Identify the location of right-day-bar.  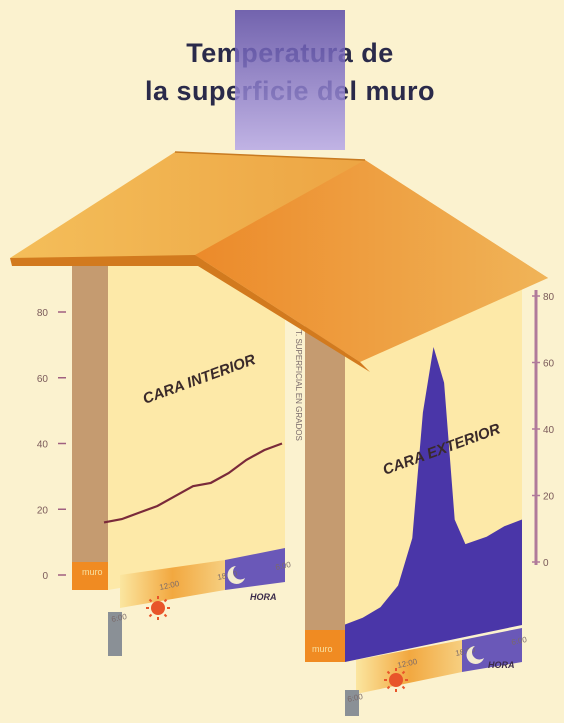
(409, 667).